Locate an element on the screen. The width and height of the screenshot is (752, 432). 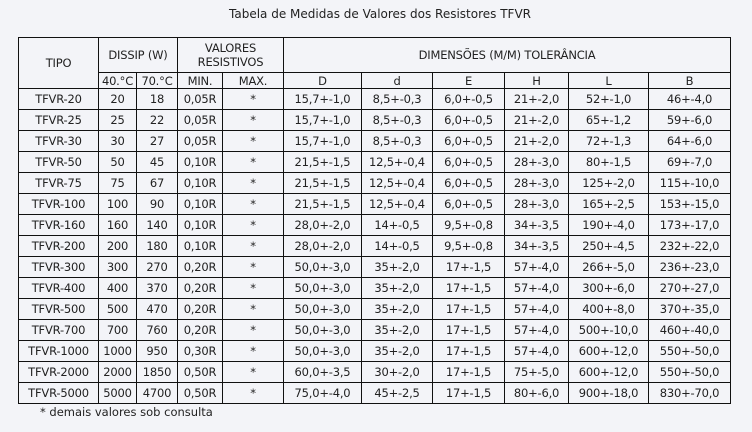
table-cell: 300 is located at coordinates (117, 267).